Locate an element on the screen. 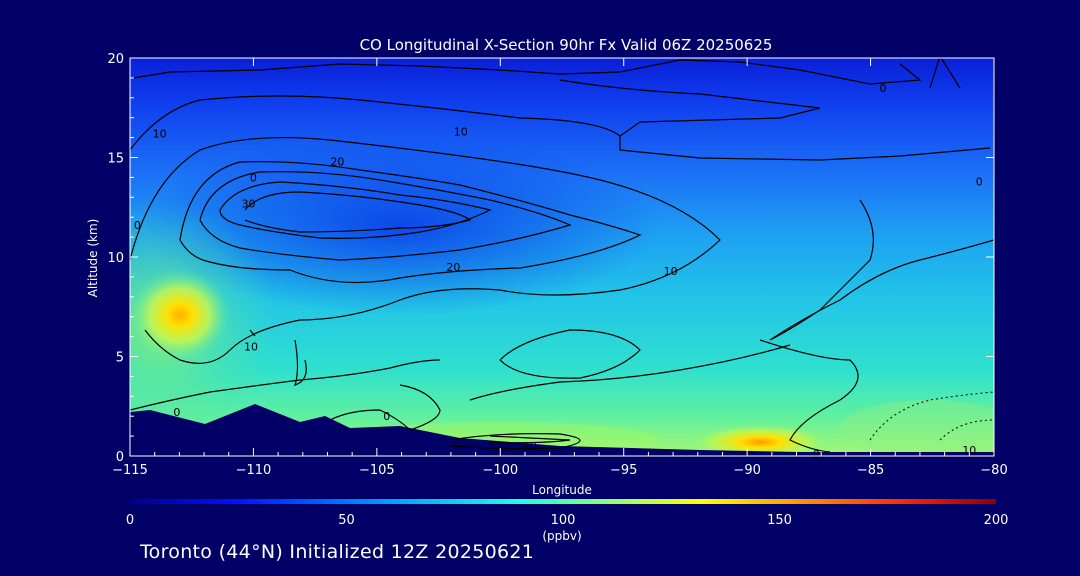  location-caption: Toronto (44°N) Initialized 12Z 20250621 is located at coordinates (337, 552).